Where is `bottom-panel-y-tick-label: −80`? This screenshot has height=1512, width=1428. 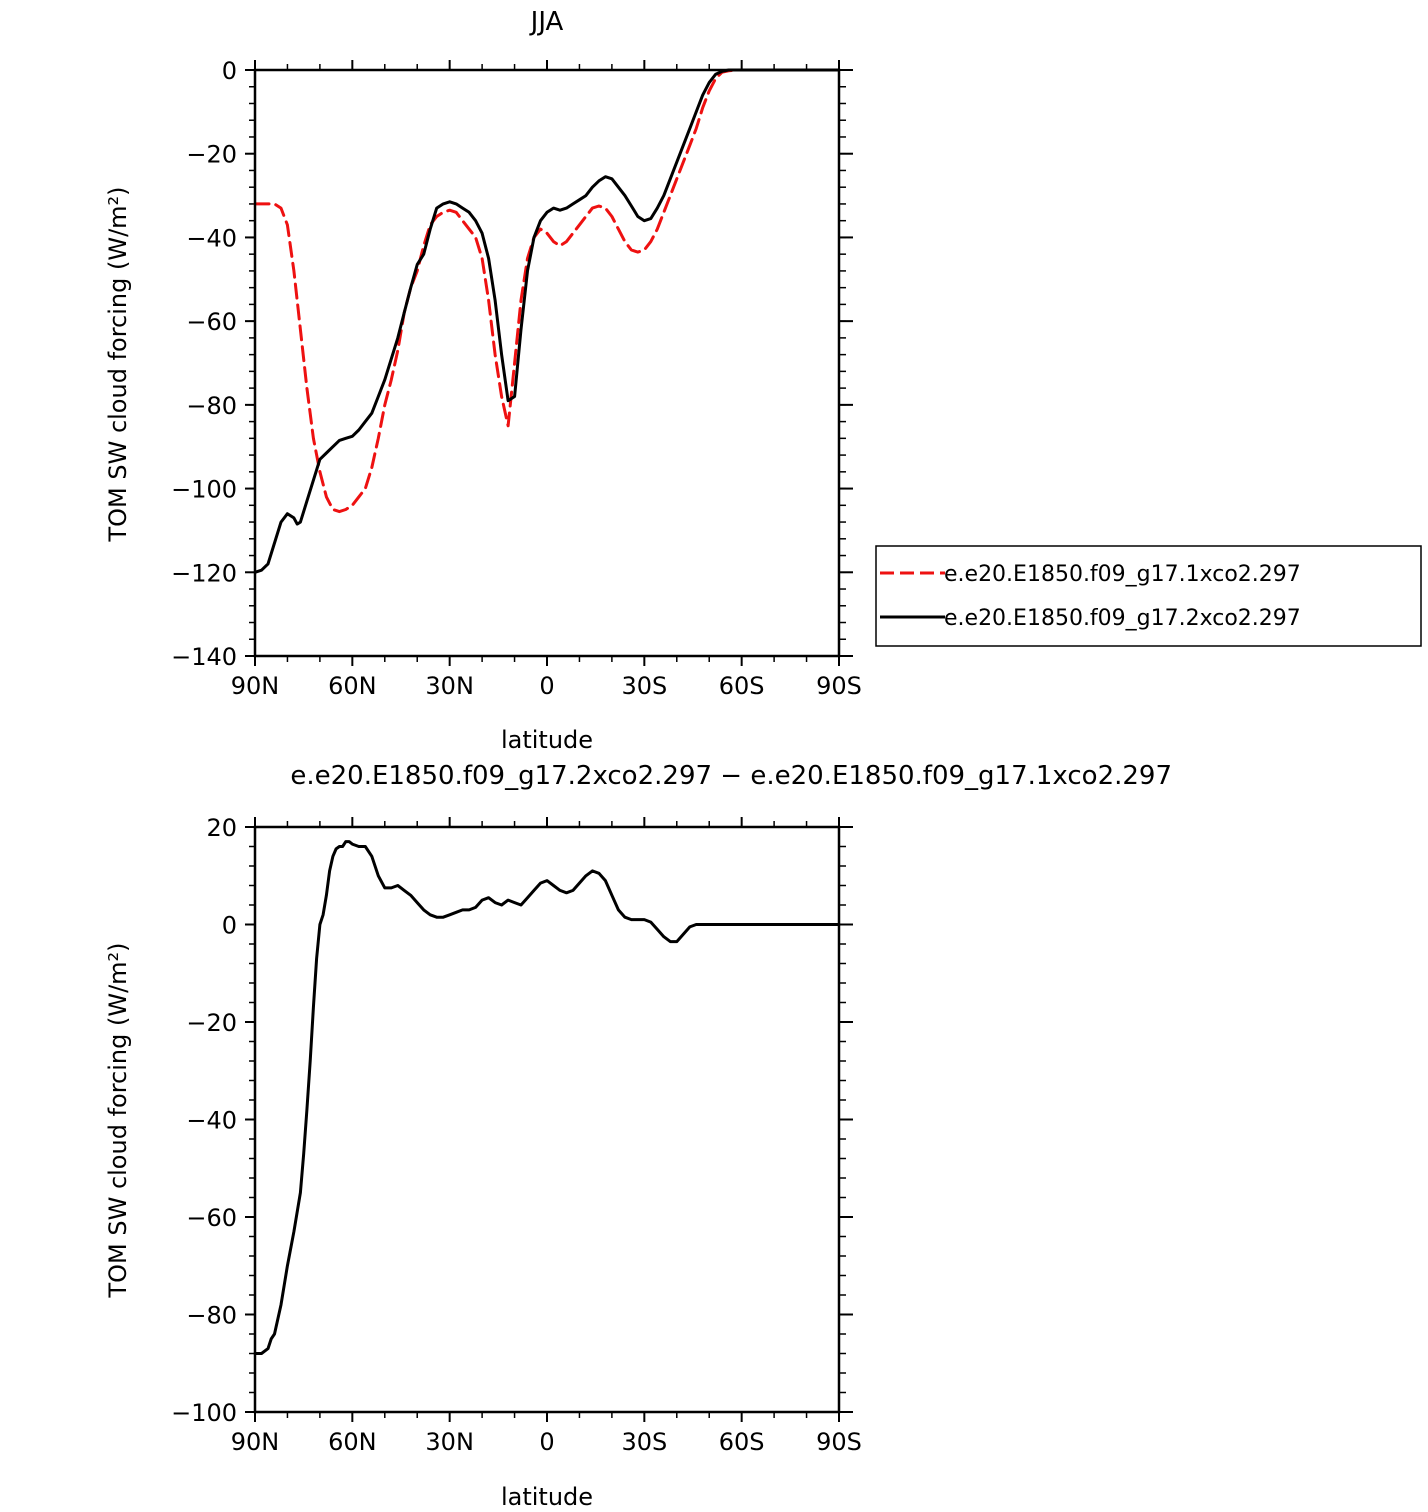
bottom-panel-y-tick-label: −80 is located at coordinates (211, 1316).